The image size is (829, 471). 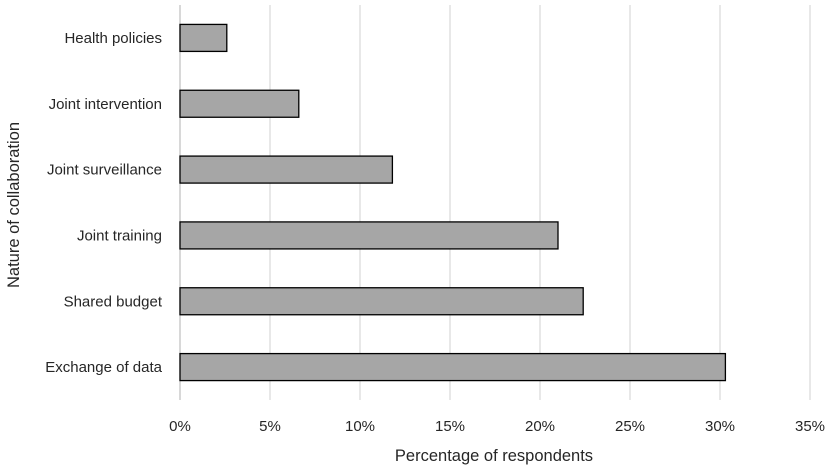 What do you see at coordinates (14, 205) in the screenshot?
I see `y-axis-title: Nature of collaboration` at bounding box center [14, 205].